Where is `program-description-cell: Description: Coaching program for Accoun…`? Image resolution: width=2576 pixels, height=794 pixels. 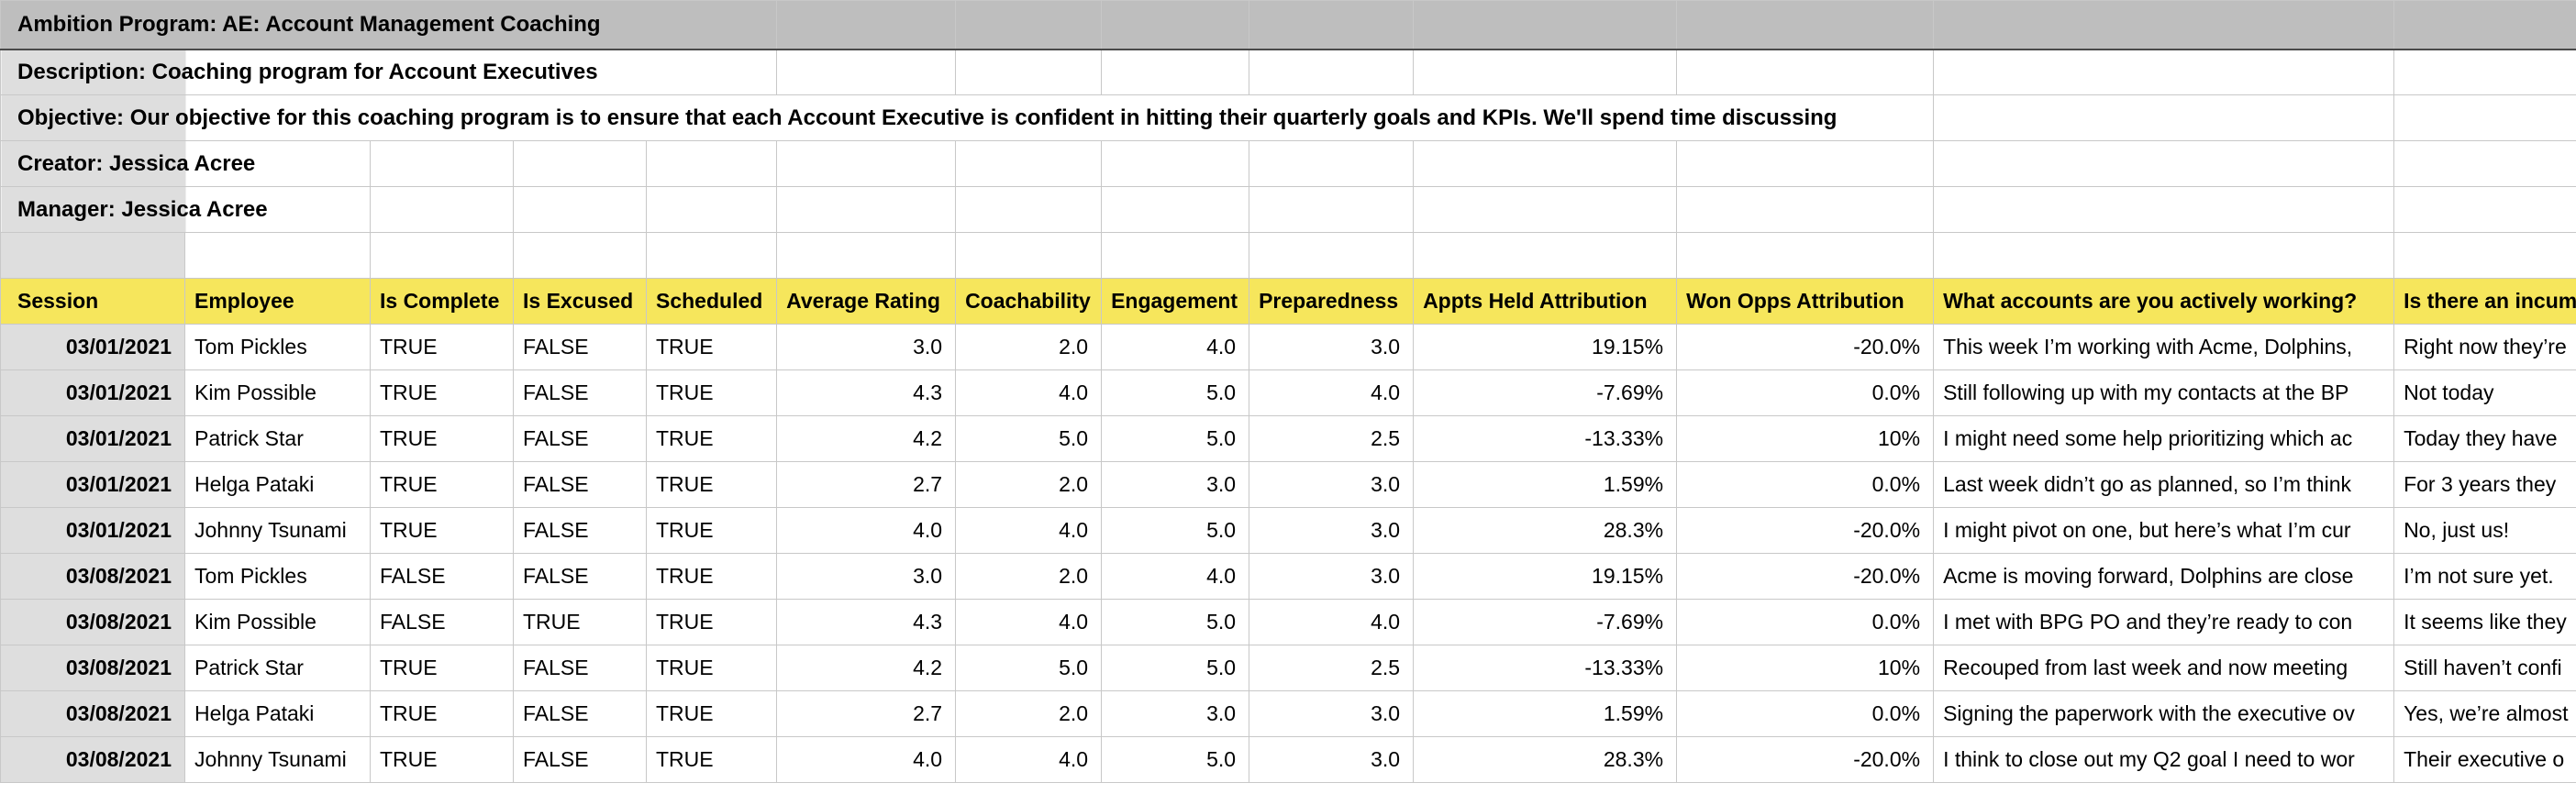
program-description-cell: Description: Coaching program for Accoun… is located at coordinates (389, 72).